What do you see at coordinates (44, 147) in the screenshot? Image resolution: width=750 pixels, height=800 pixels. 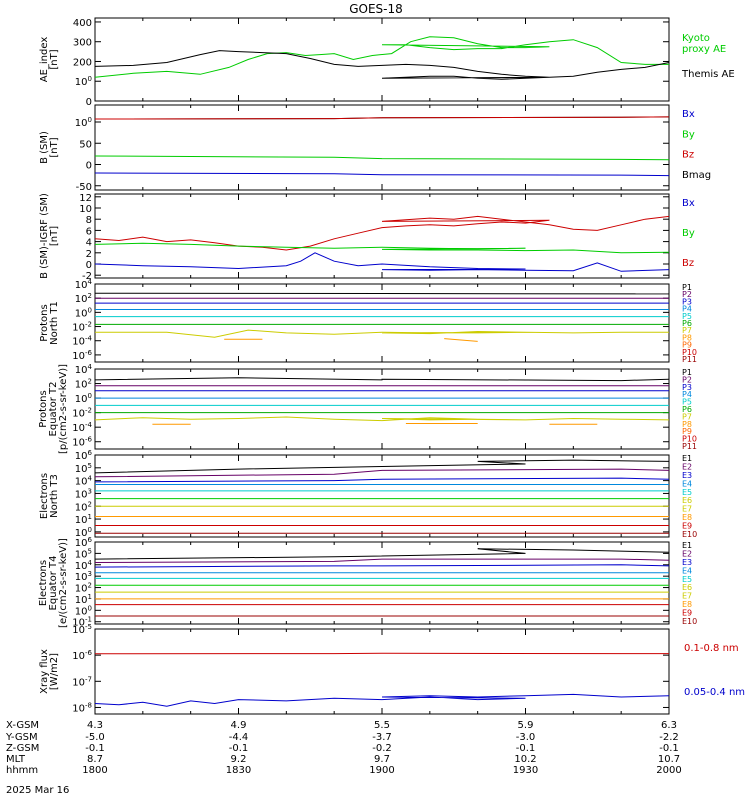 I see `y-axis-label: B (SM)` at bounding box center [44, 147].